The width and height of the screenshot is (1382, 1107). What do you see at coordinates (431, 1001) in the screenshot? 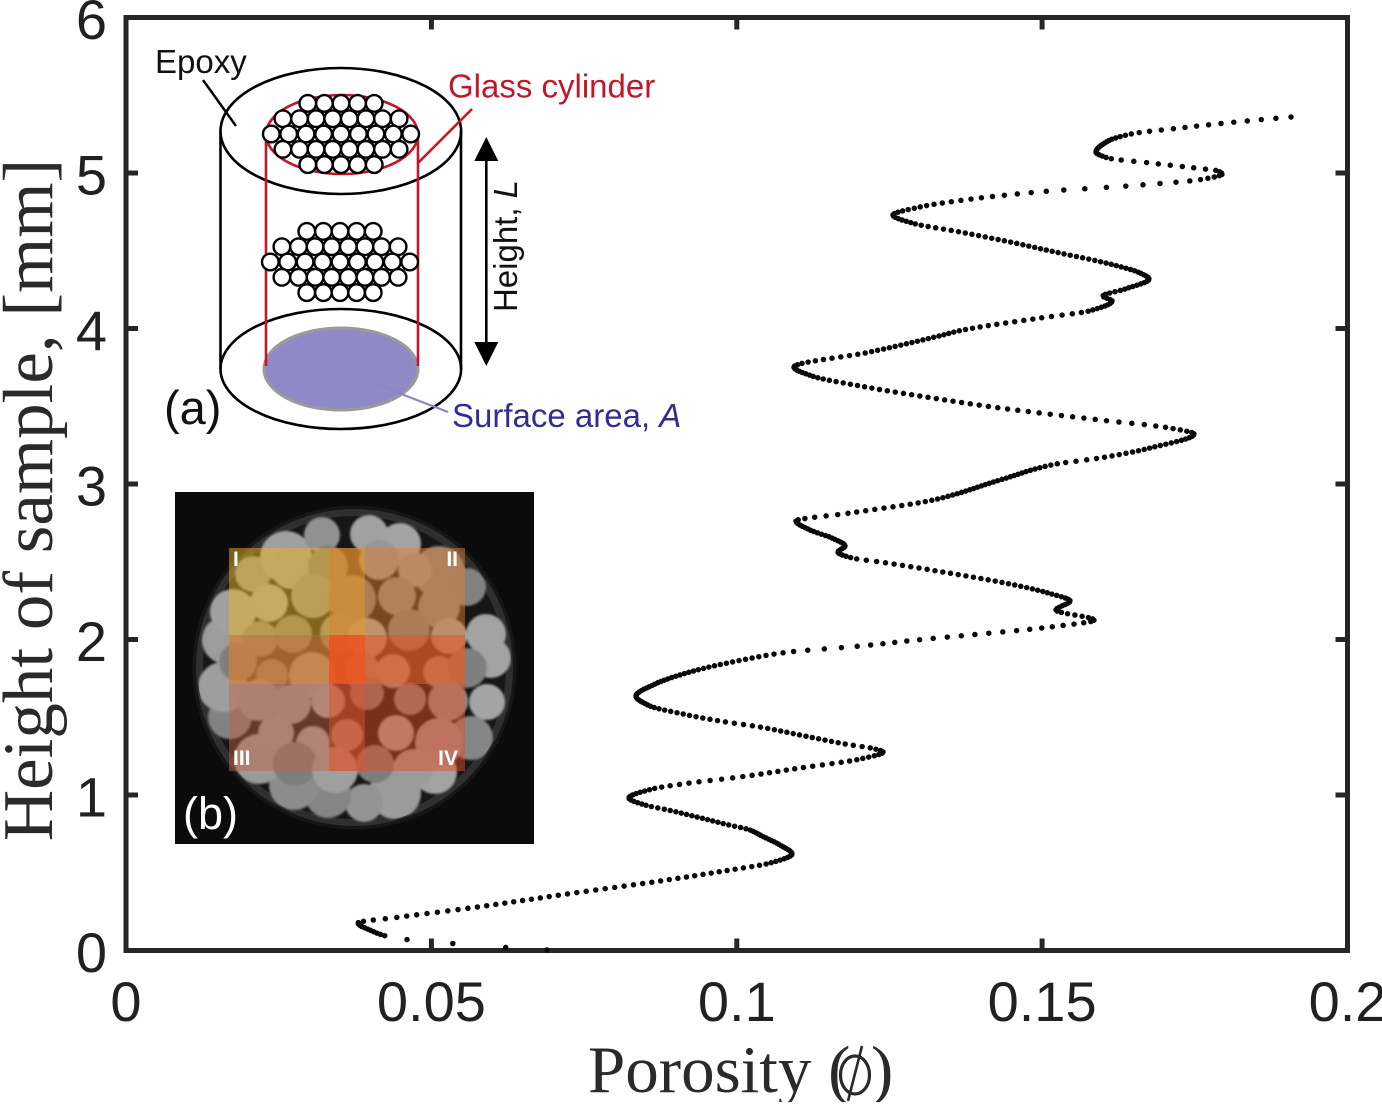
I see `svg-text: 0.05` at bounding box center [431, 1001].